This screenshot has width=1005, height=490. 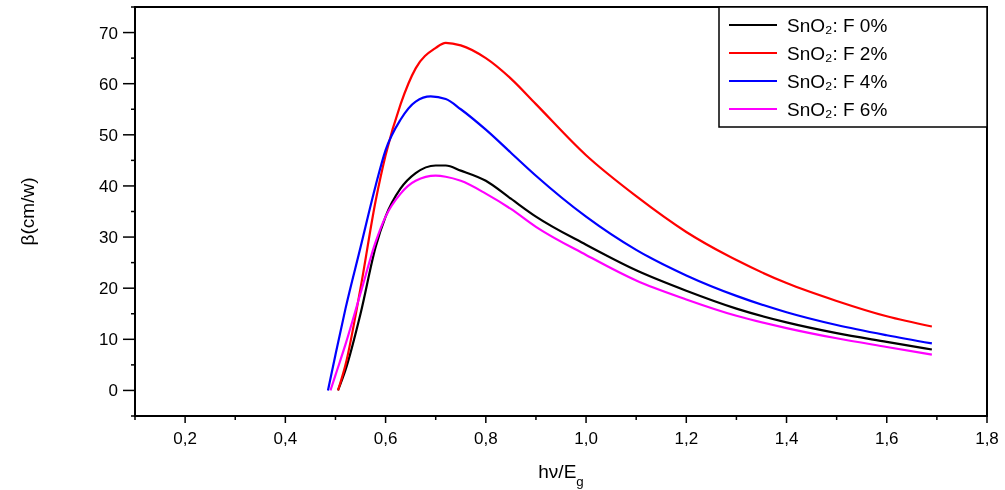 I want to click on x-tick-label: 1,2, so click(x=686, y=438).